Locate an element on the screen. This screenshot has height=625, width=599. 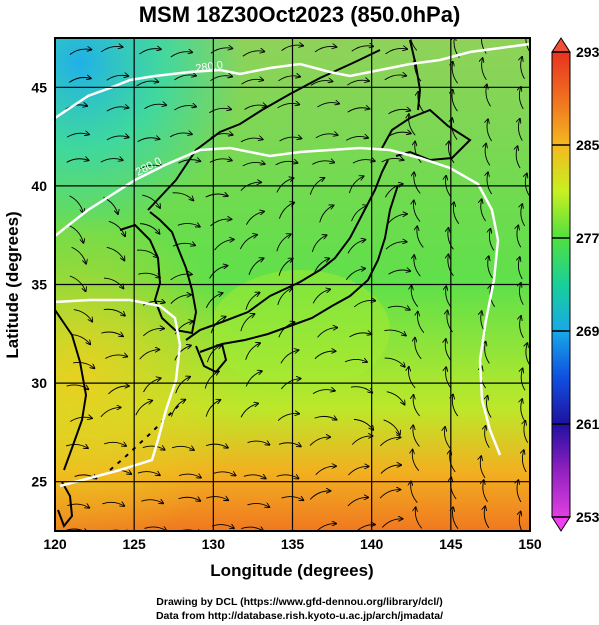
y-tick-label: 30 is located at coordinates (39, 383).